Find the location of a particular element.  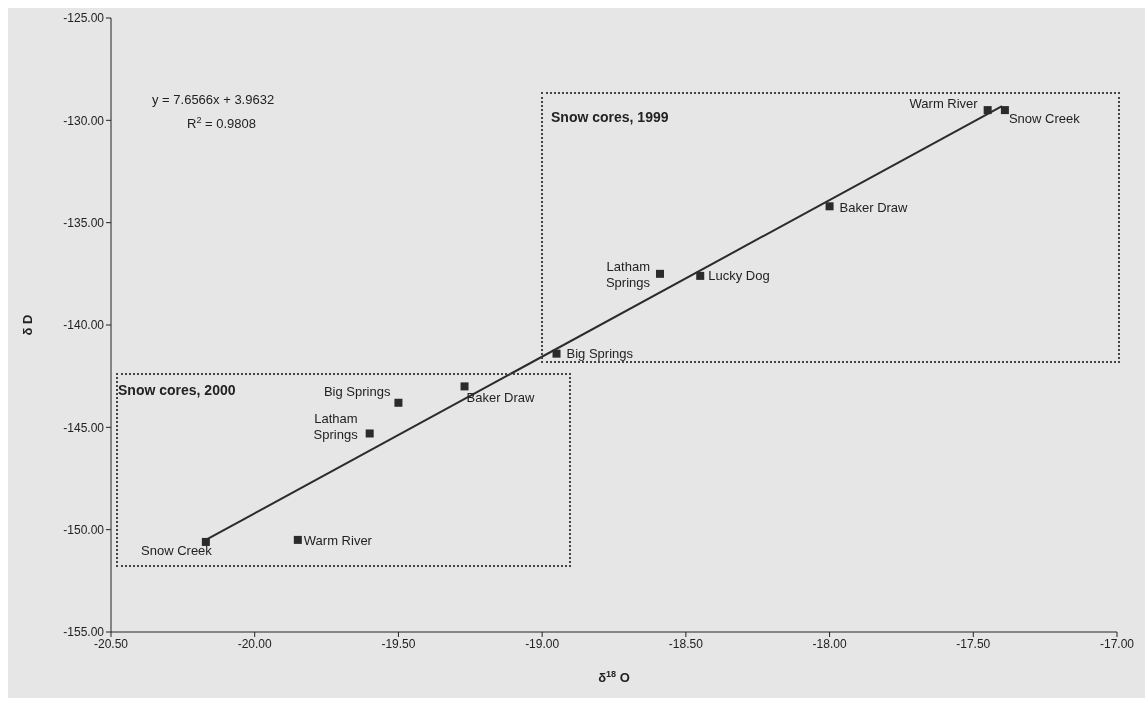

x-tick-label: -18.50 is located at coordinates (686, 643).